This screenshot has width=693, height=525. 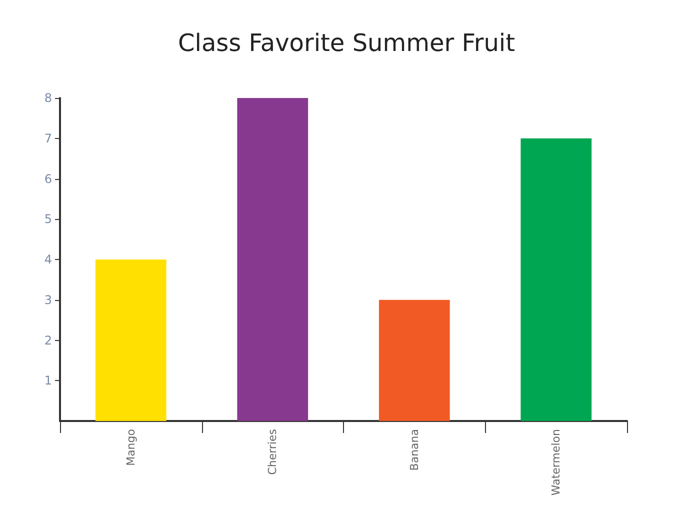 What do you see at coordinates (48, 179) in the screenshot?
I see `y-tick-label: 6` at bounding box center [48, 179].